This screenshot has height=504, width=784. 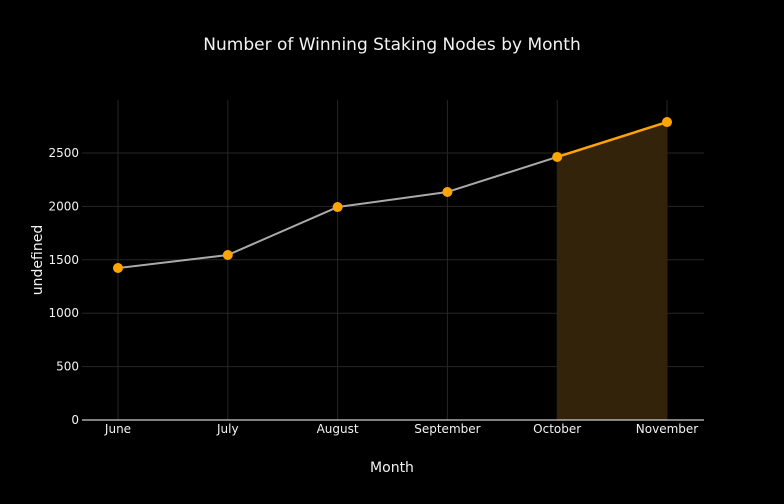 I want to click on x-tick-label: November, so click(x=667, y=429).